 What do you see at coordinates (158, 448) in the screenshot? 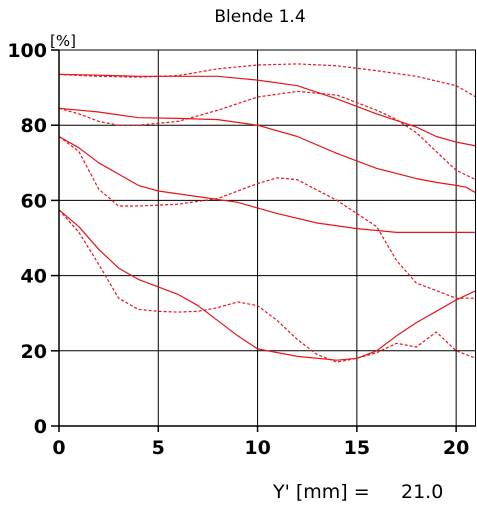
I see `x-tick-label-5: 5` at bounding box center [158, 448].